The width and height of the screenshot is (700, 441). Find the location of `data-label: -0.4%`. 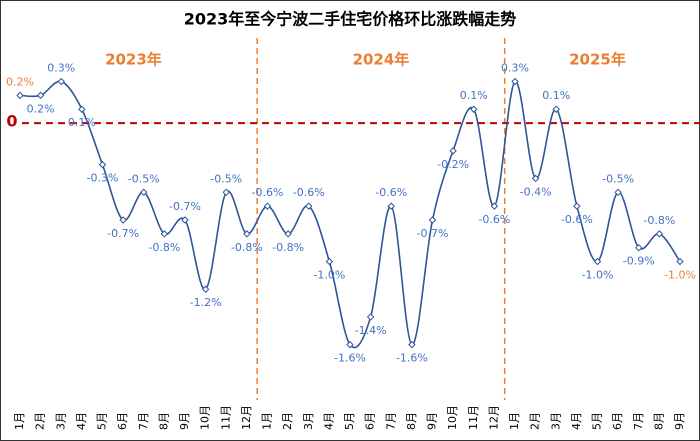

data-label: -0.4% is located at coordinates (536, 191).